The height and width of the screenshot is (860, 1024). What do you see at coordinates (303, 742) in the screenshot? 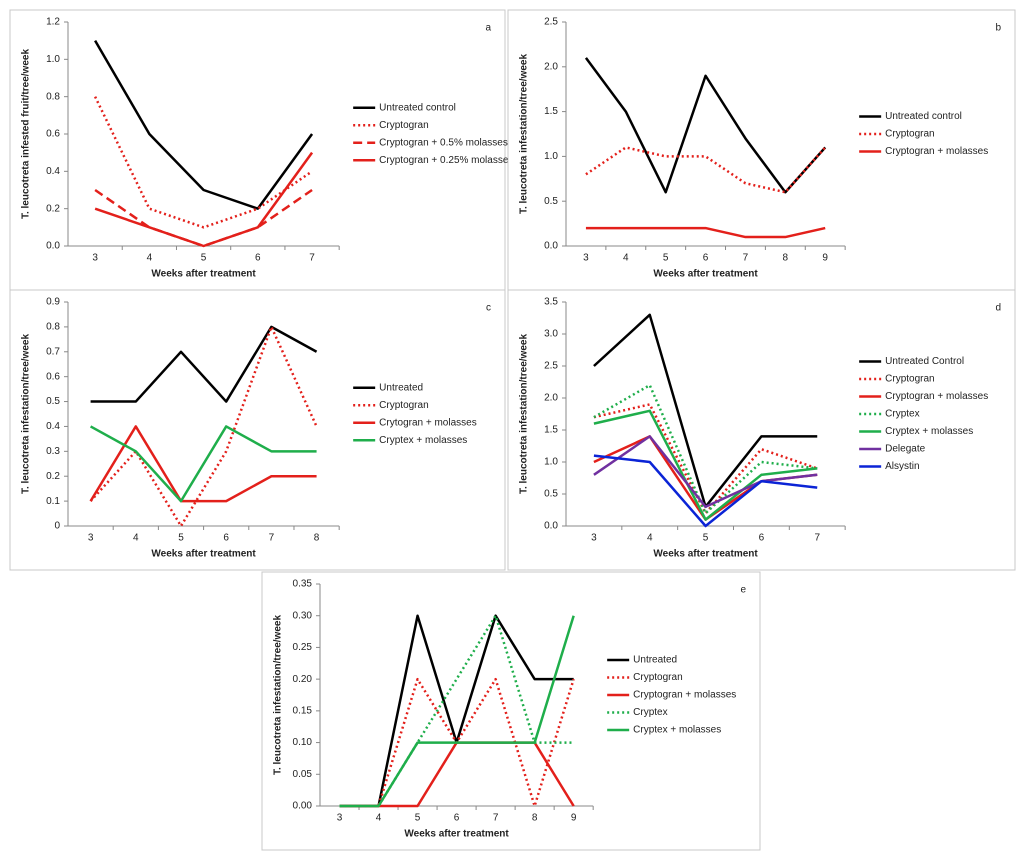
I see `y-tick-label: 0.10` at bounding box center [303, 742].